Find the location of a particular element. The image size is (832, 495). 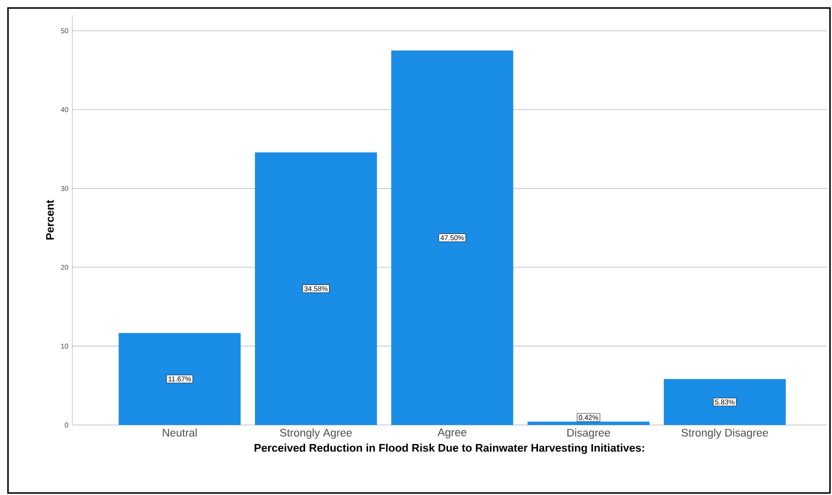

x-tick-label: Neutral is located at coordinates (179, 432).